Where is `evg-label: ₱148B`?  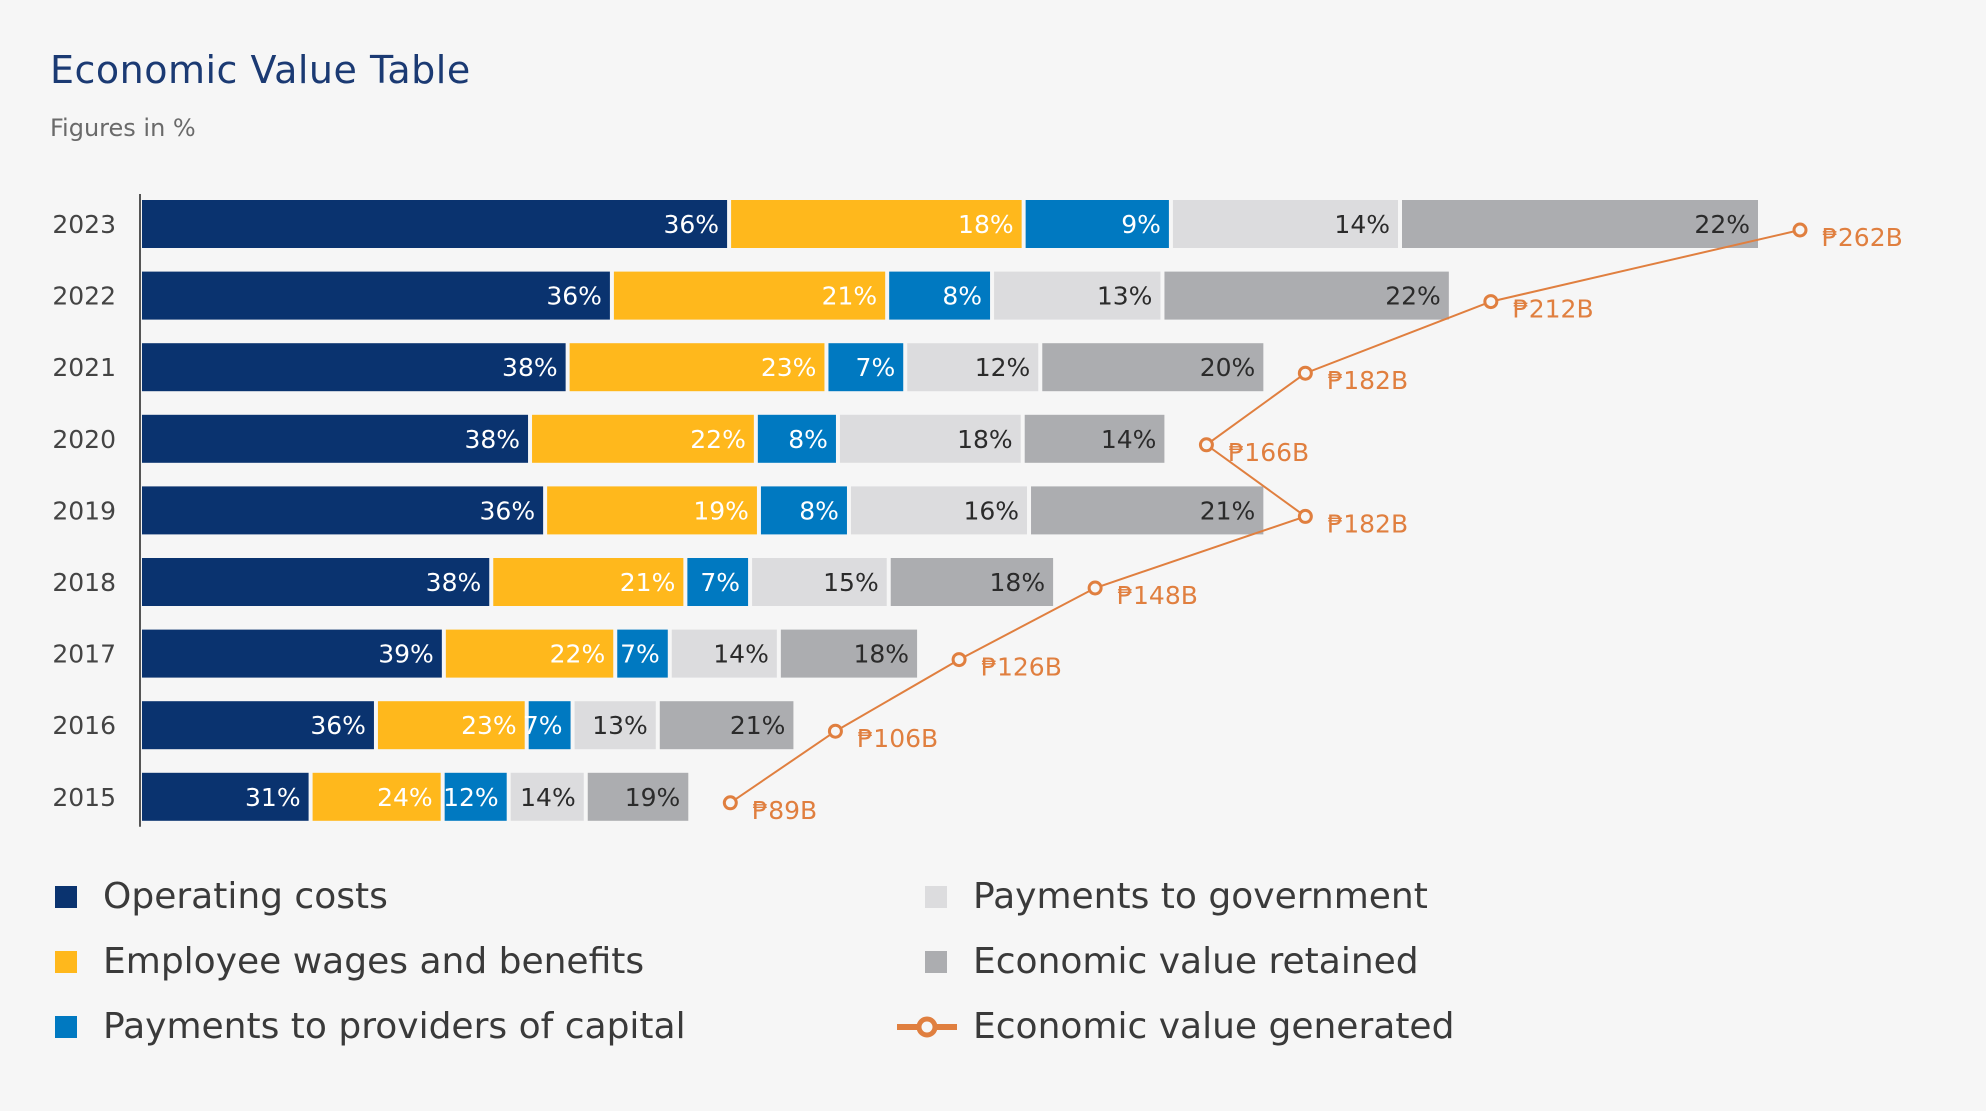 evg-label: ₱148B is located at coordinates (1157, 595).